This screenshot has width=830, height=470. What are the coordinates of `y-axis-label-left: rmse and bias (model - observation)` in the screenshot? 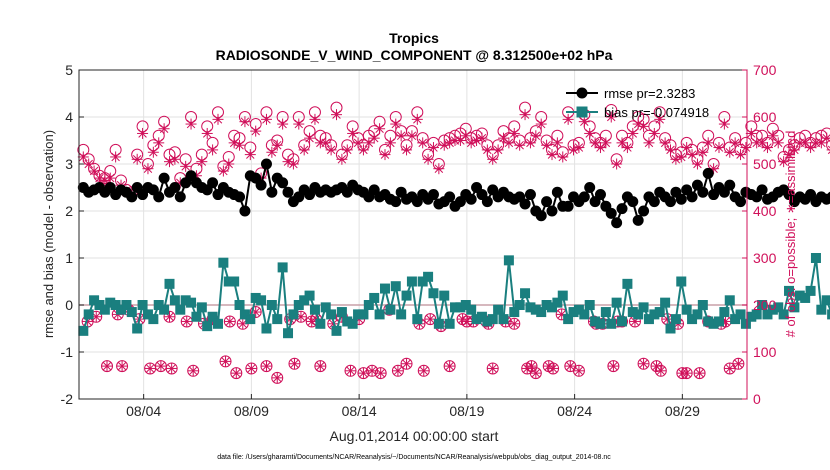 It's located at (48, 234).